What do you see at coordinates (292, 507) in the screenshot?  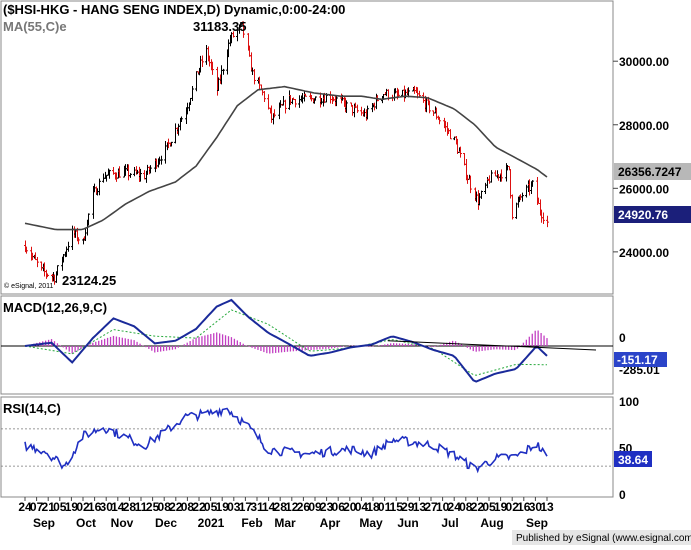 I see `x-day-label: 12` at bounding box center [292, 507].